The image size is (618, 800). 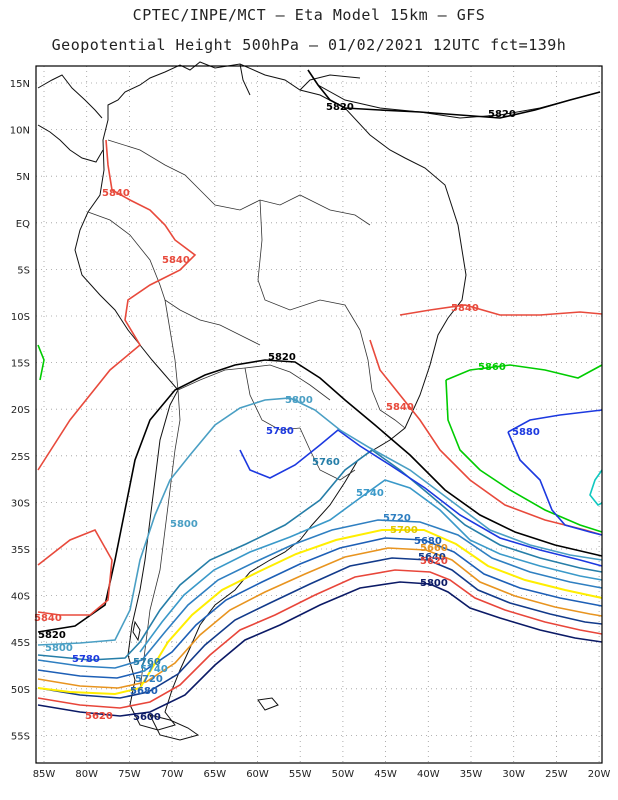 I want to click on lat-tick-label: 55S, so click(x=20, y=736).